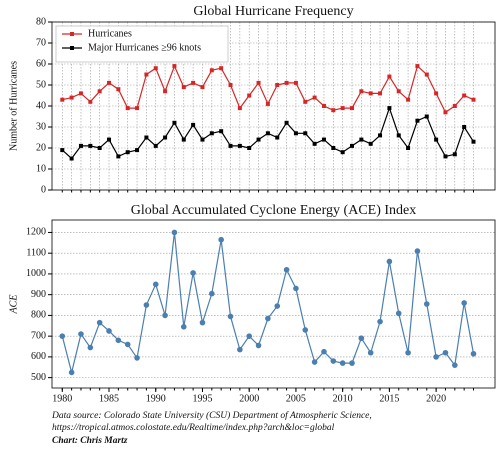  Describe the element at coordinates (38, 356) in the screenshot. I see `y-tick-label: 600` at that location.